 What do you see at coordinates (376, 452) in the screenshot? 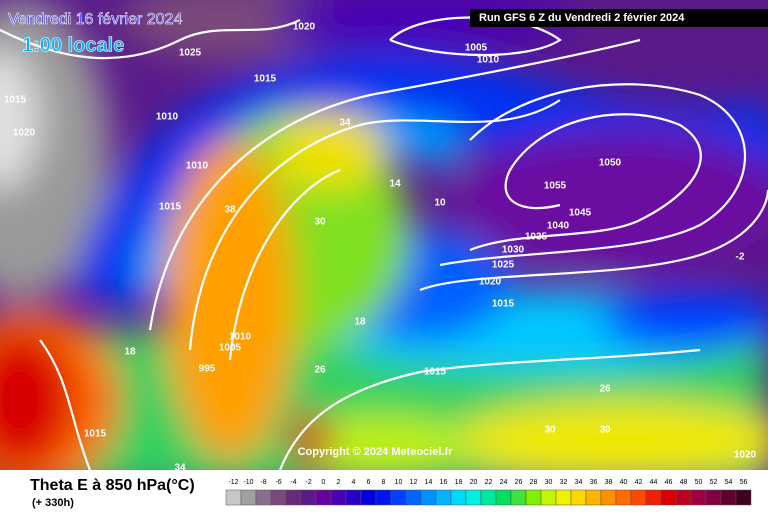
I see `copyright: Copyright © 2024 Meteociel.fr` at bounding box center [376, 452].